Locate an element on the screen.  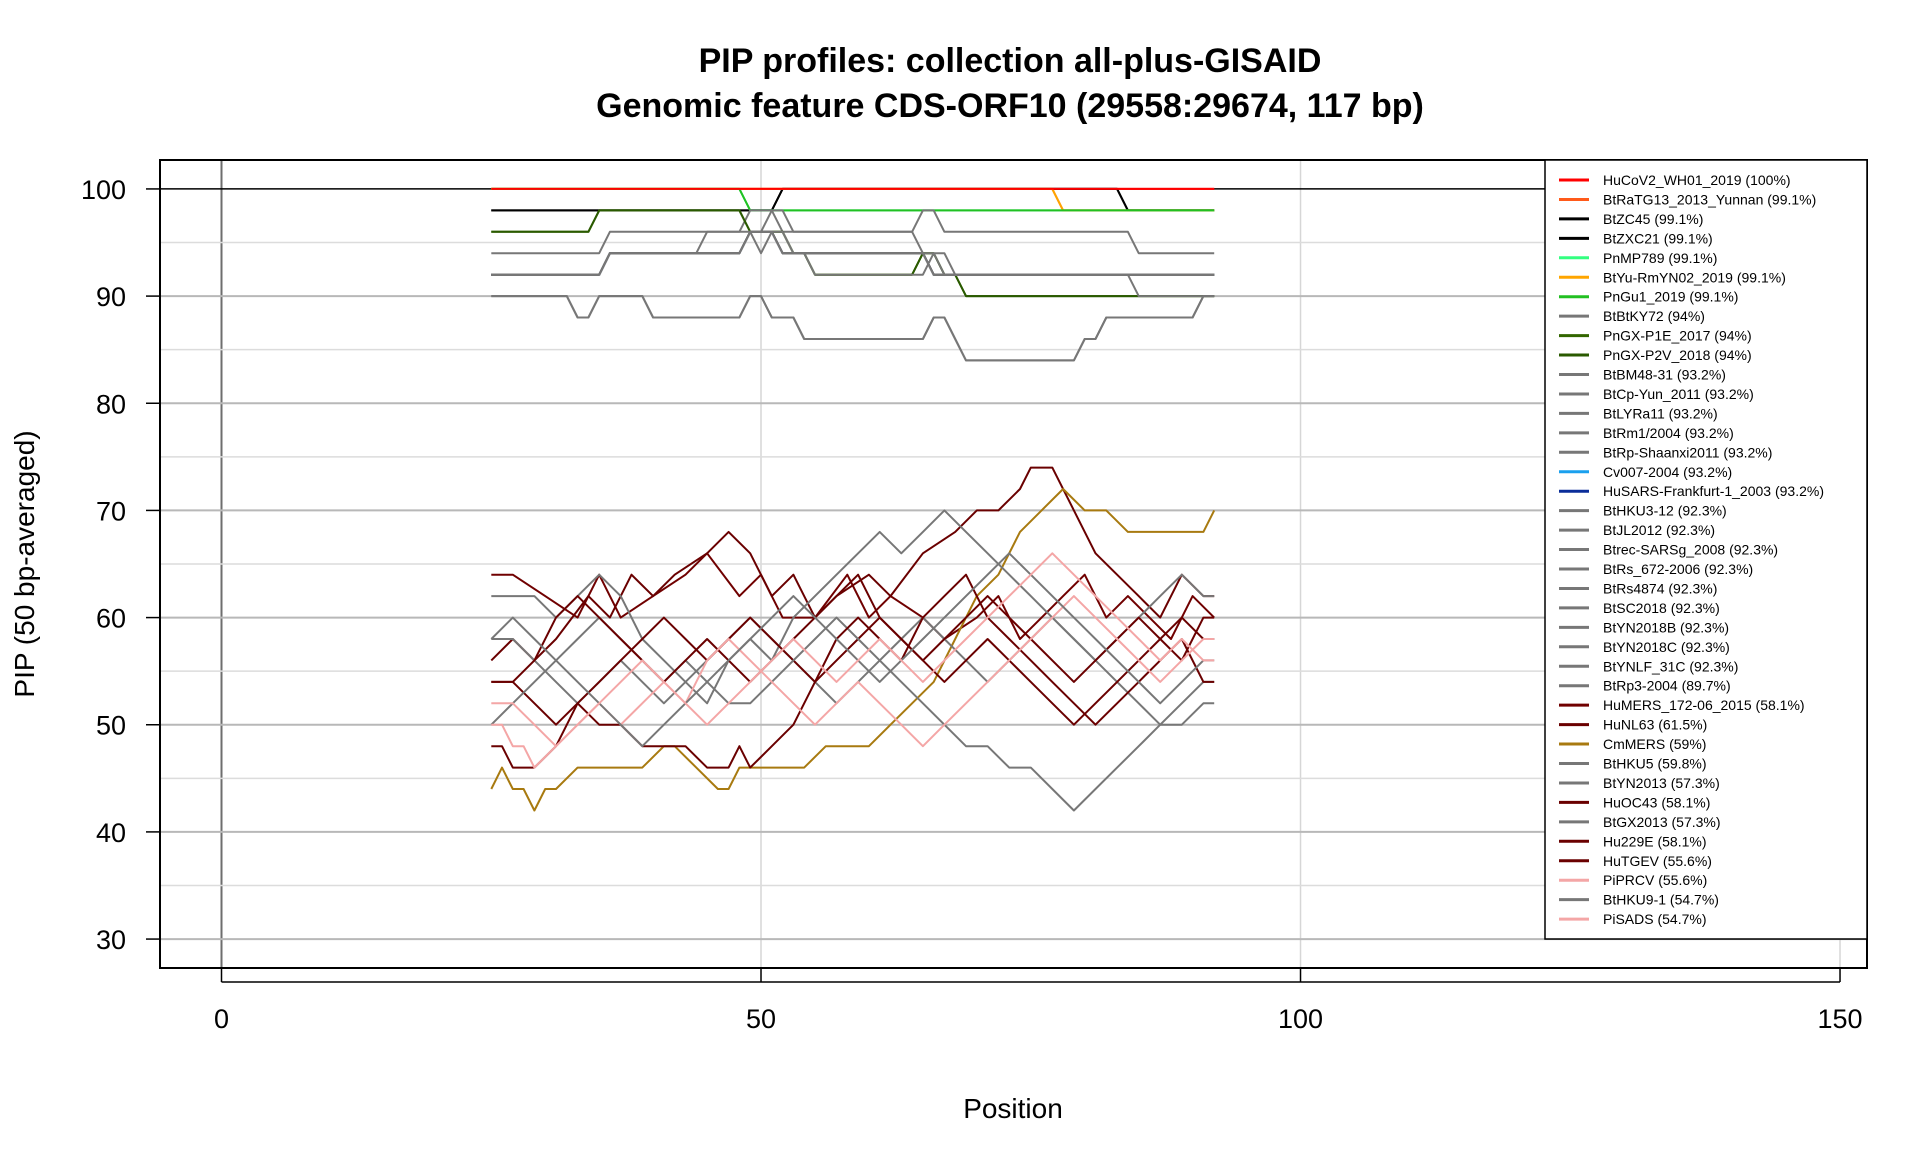
legend-box is located at coordinates (1706, 549).